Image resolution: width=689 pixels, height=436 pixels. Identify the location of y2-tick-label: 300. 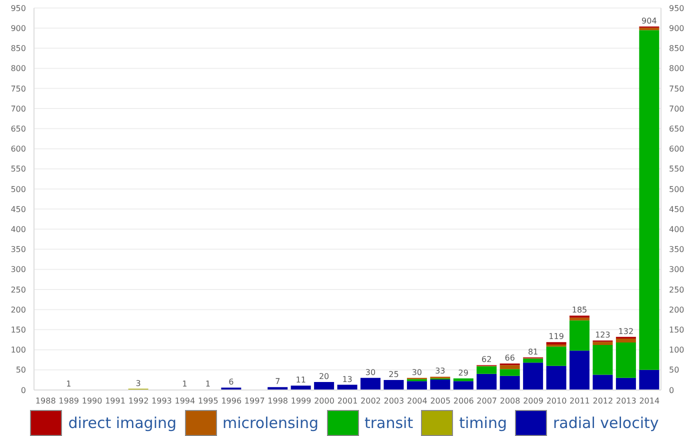
(676, 269).